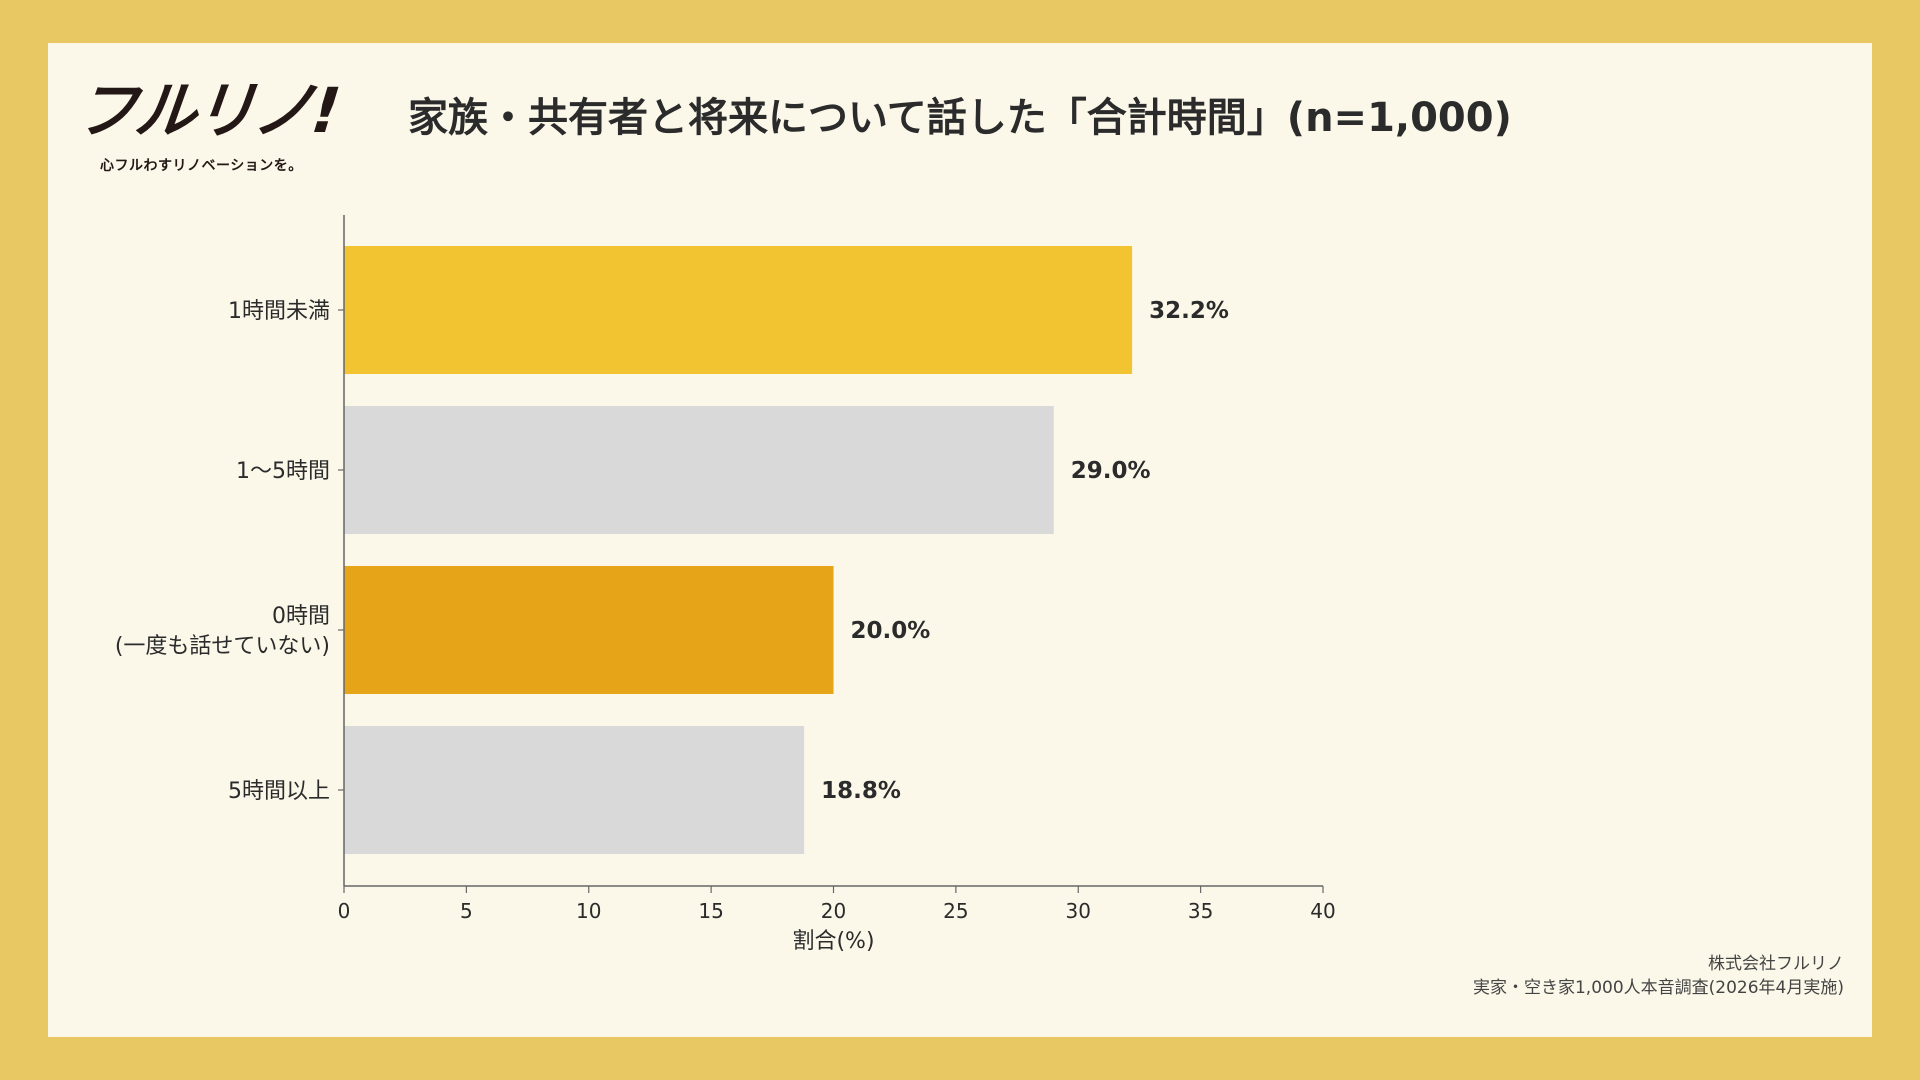 The image size is (1920, 1080). Describe the element at coordinates (301, 616) in the screenshot. I see `category-label-line: 0時間` at that location.